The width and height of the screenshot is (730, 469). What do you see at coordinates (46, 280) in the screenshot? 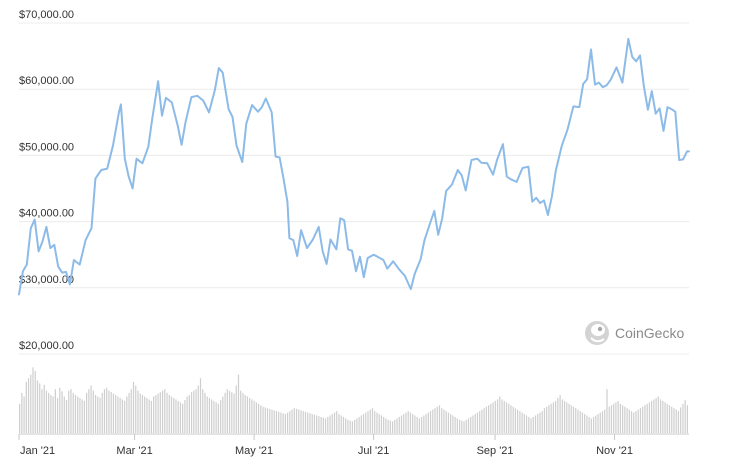
I see `y-tick-label: $30,000.00` at bounding box center [46, 280].